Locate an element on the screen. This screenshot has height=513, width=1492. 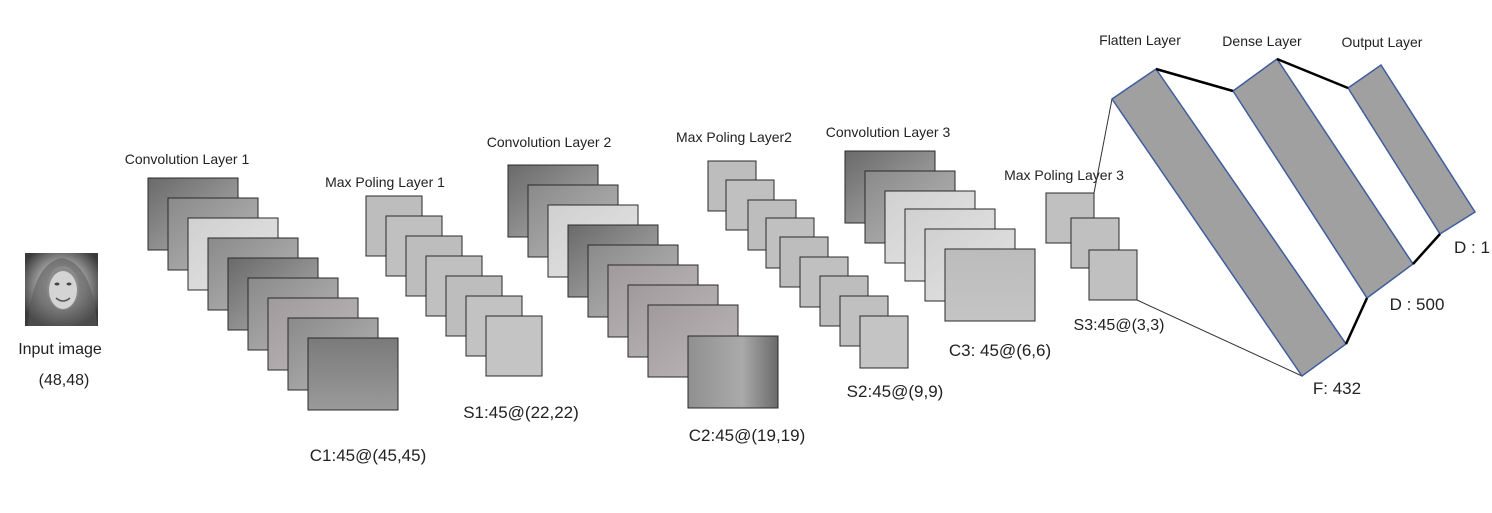
pool1-title: Max Poling Layer 1 is located at coordinates (385, 182).